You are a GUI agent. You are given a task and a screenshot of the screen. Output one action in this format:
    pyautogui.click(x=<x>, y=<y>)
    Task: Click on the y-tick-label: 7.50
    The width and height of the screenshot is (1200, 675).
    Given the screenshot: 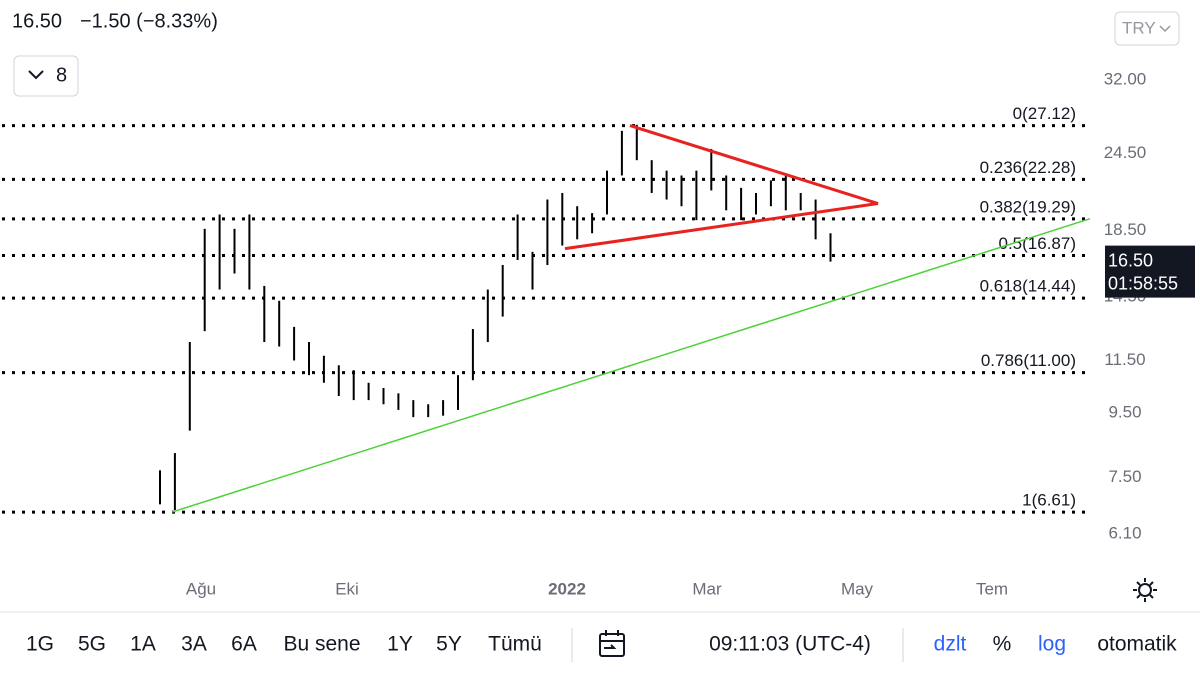 What is the action you would take?
    pyautogui.click(x=1124, y=476)
    